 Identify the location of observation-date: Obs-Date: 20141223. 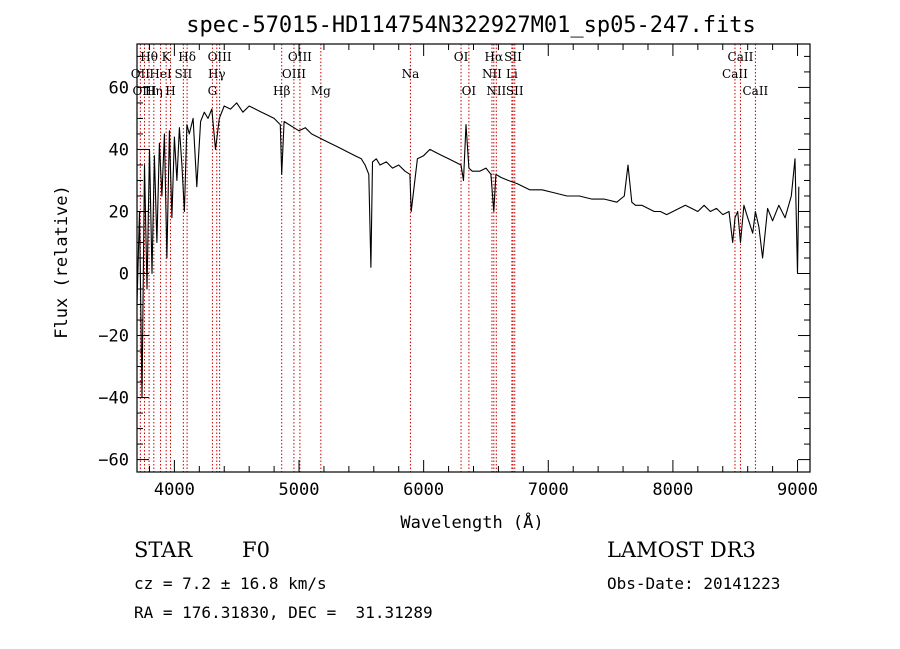
(694, 583).